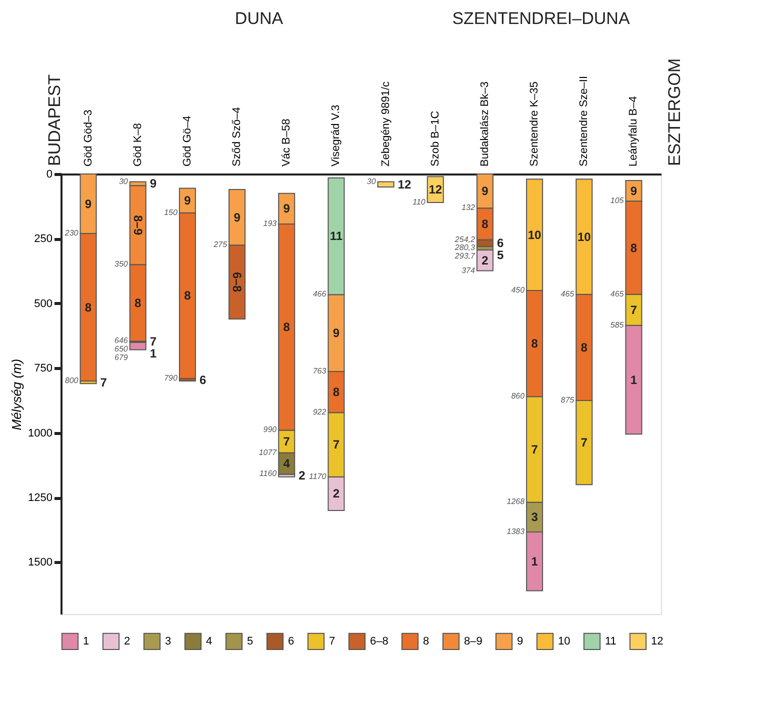  I want to click on annotation: 1160, so click(268, 473).